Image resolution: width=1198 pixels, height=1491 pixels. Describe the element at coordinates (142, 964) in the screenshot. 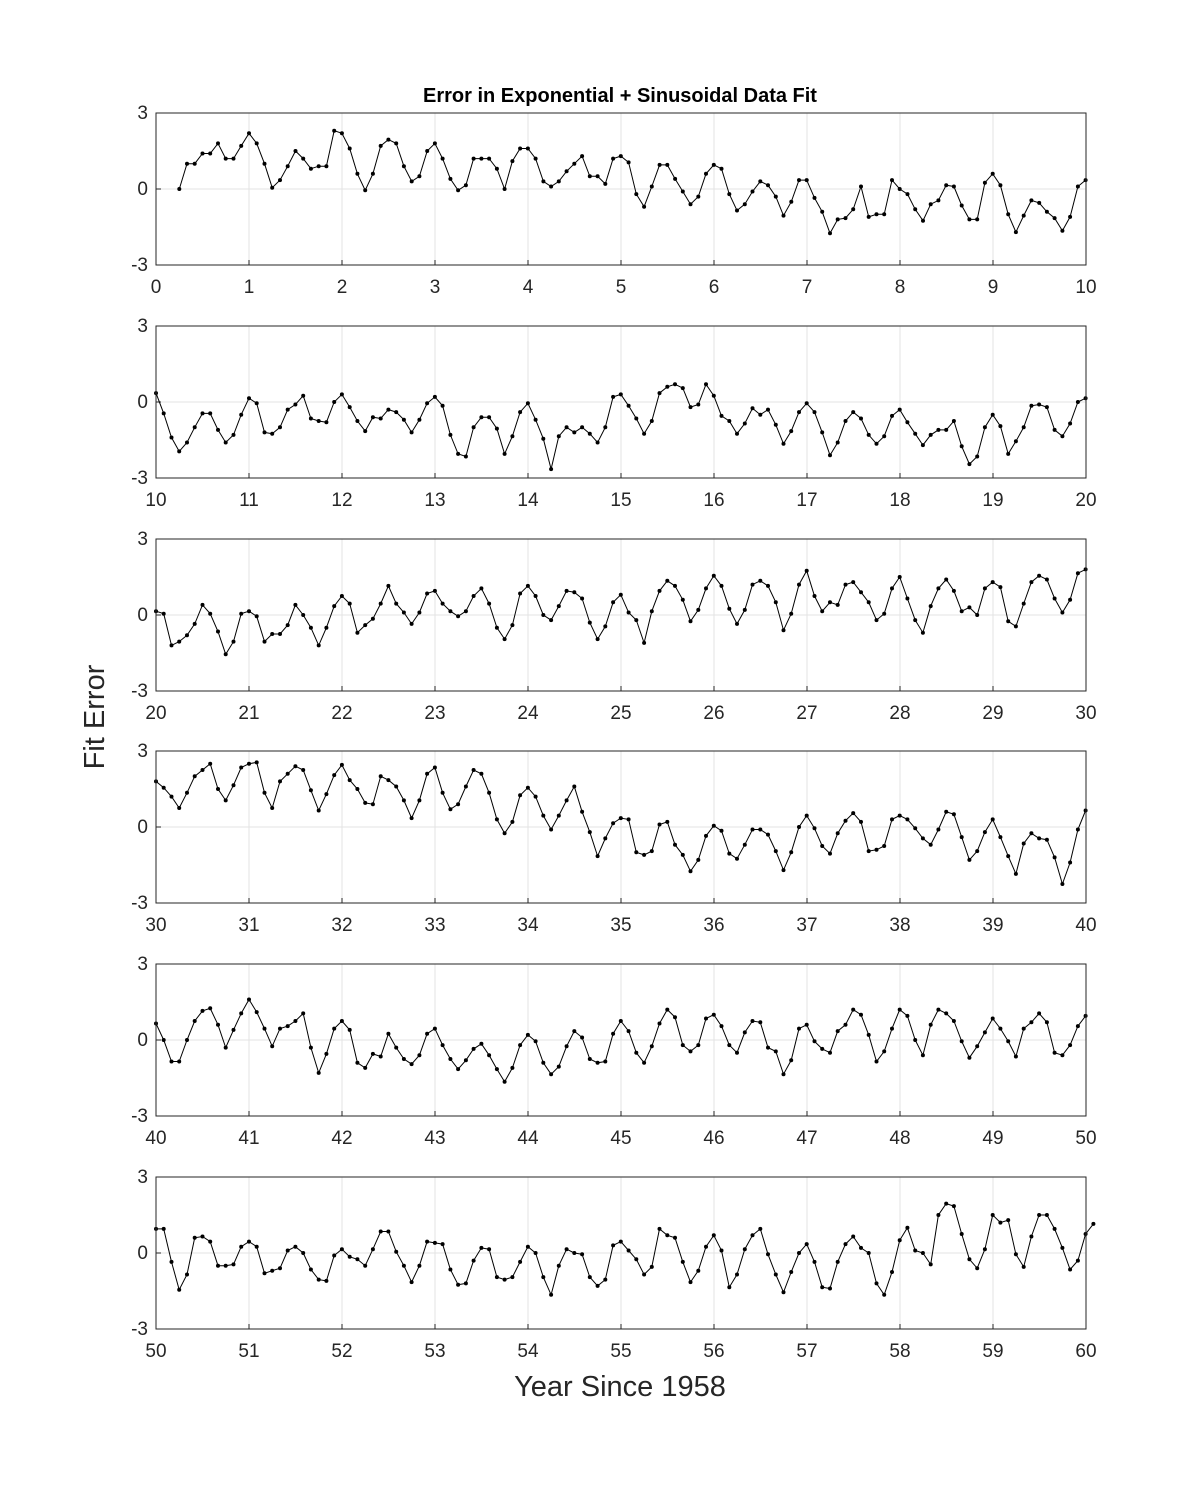

I see `y-tick-label: 3` at that location.